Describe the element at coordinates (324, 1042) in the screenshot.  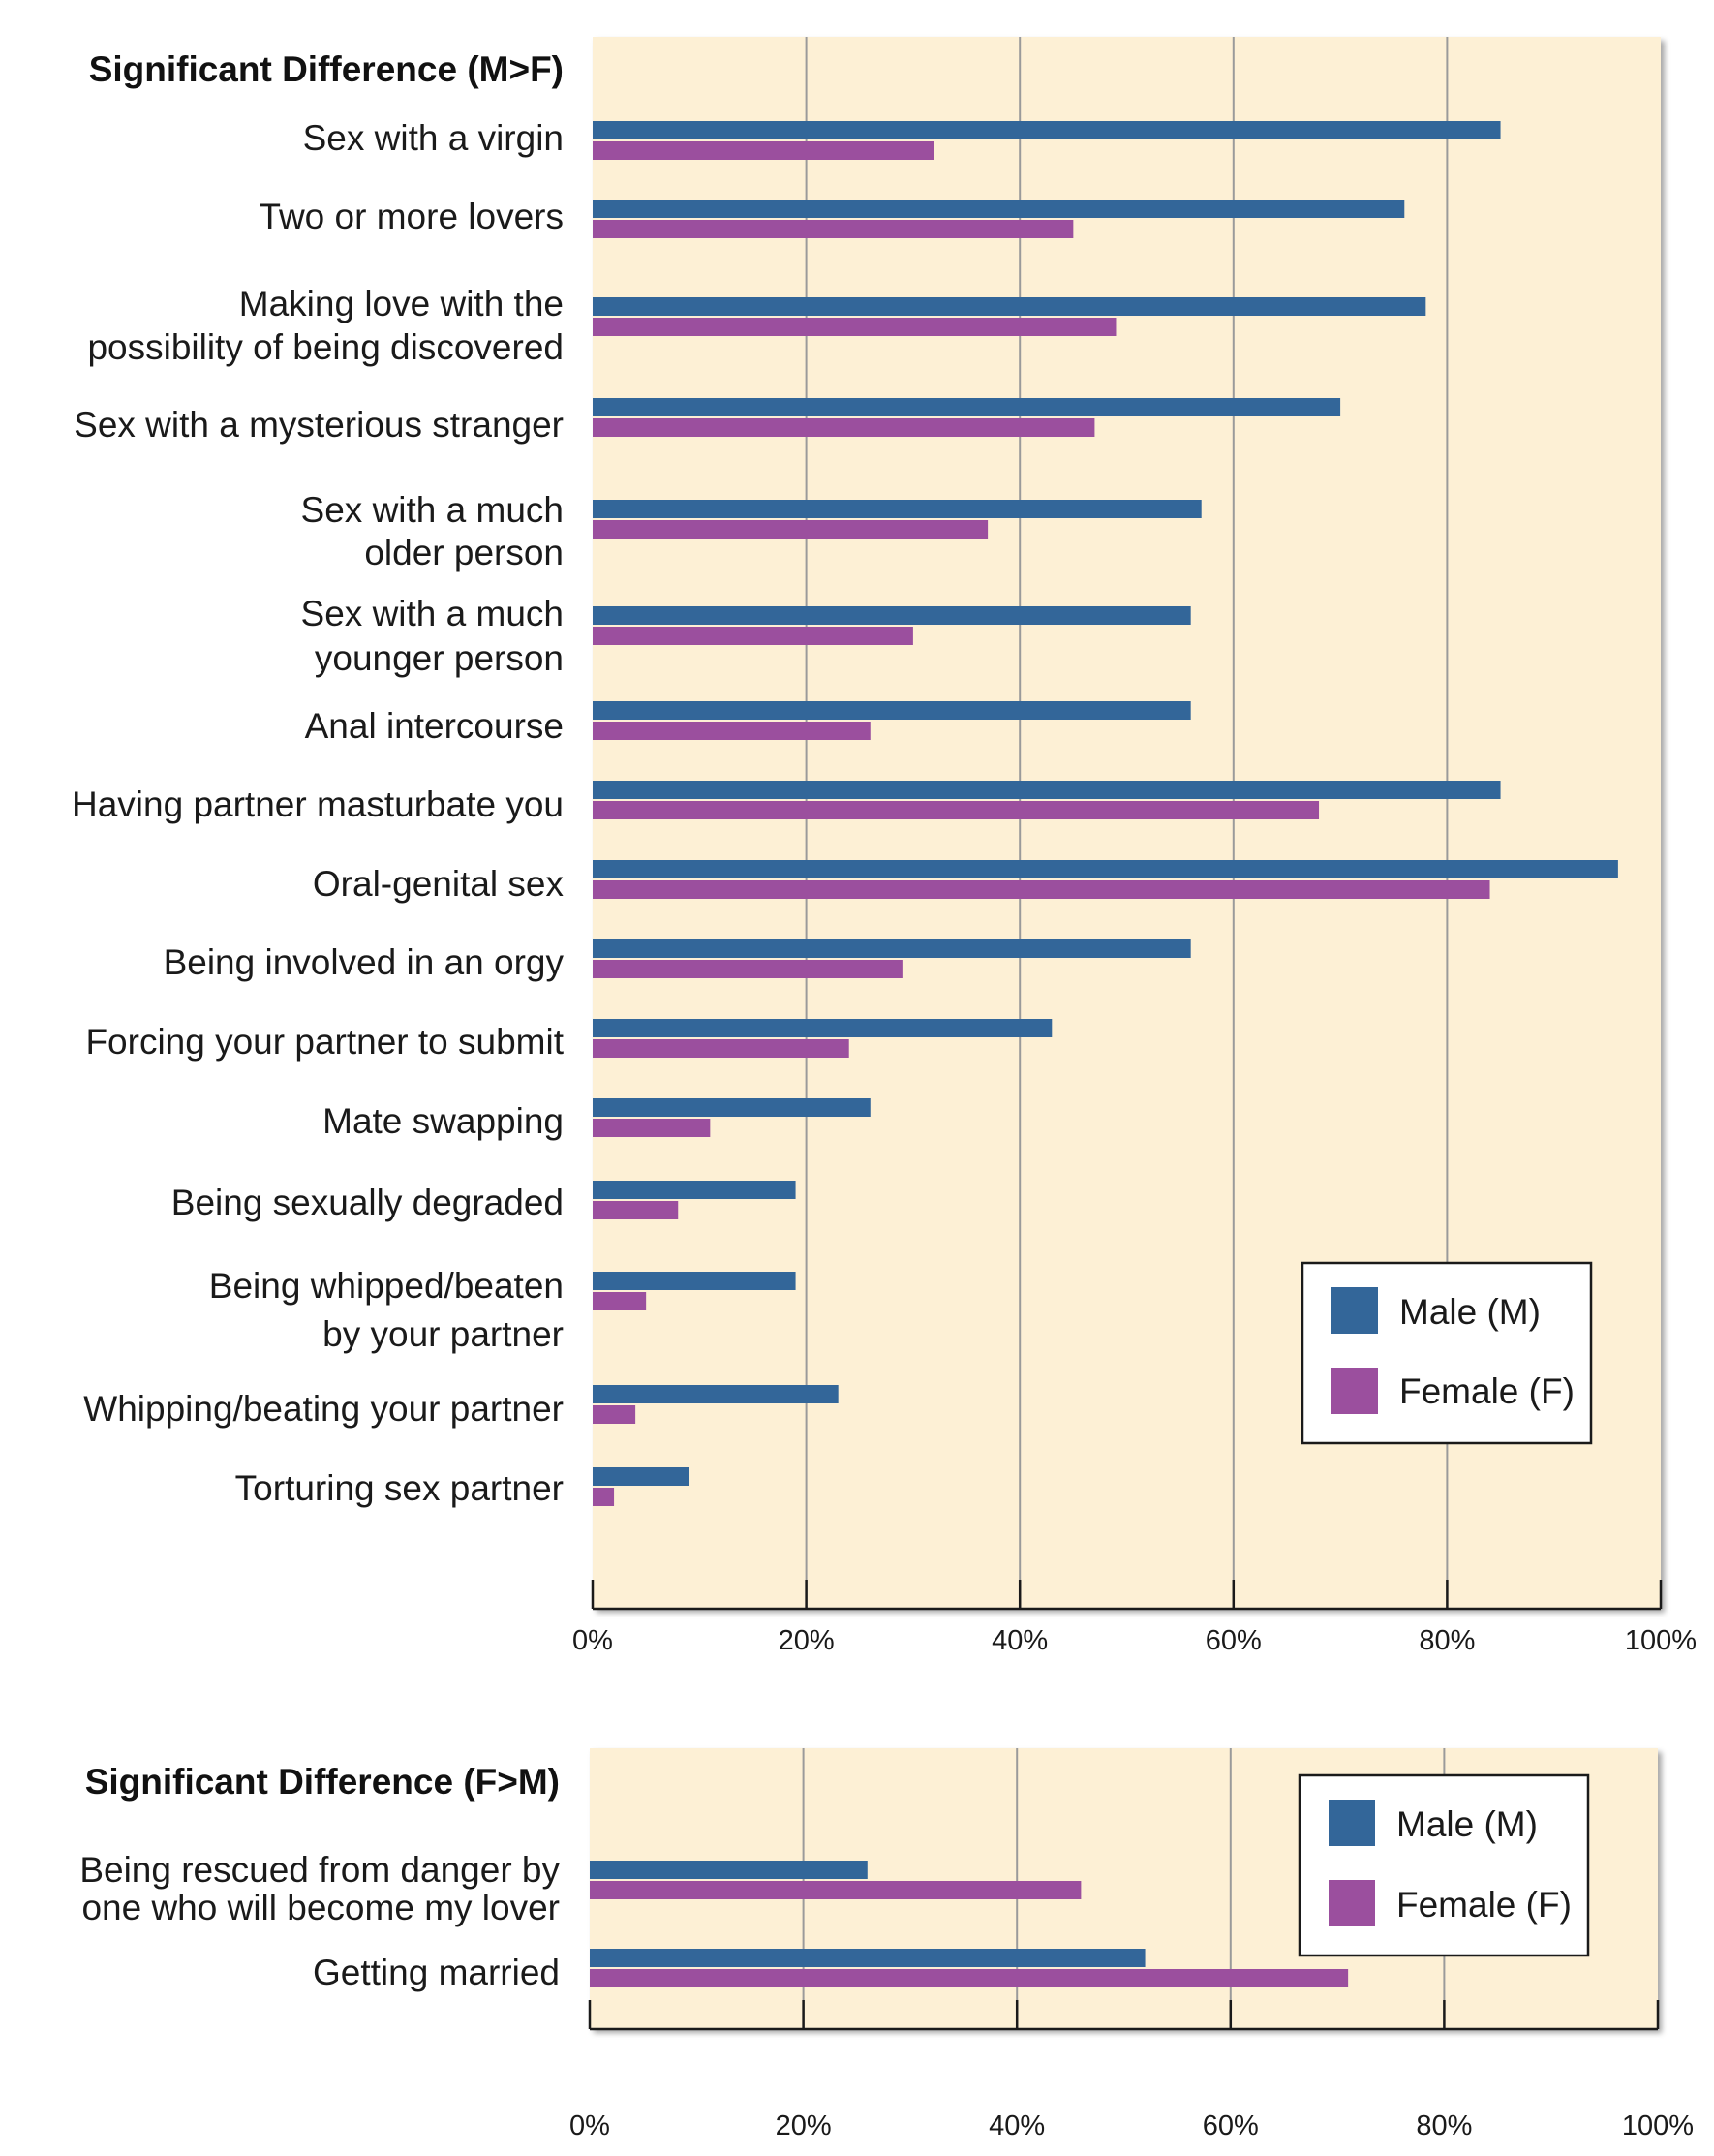
I see `category-label: Forcing your partner to submit` at that location.